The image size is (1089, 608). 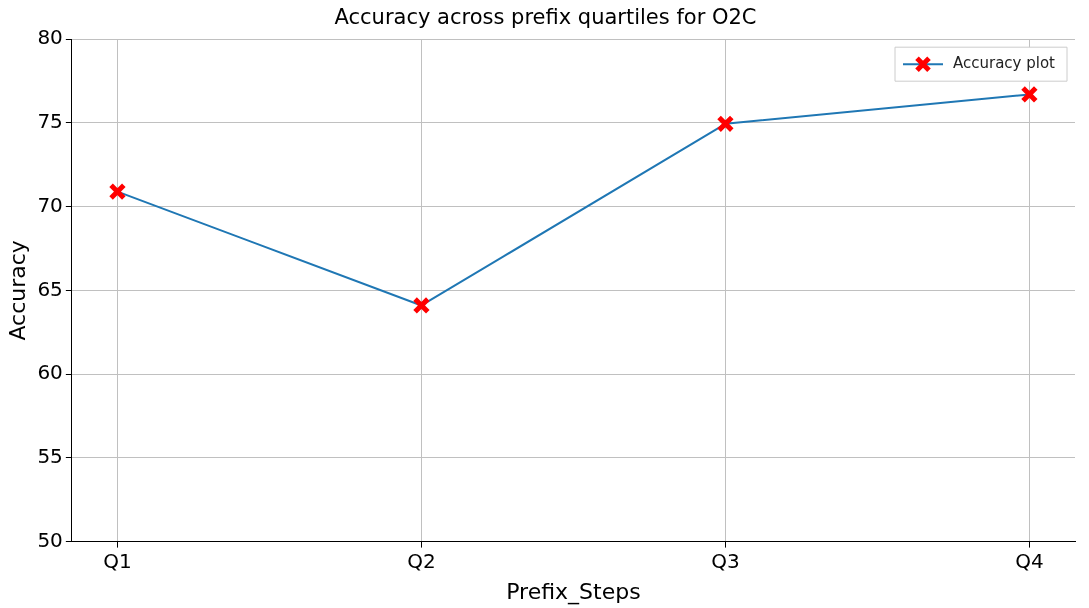 What do you see at coordinates (50, 37) in the screenshot?
I see `y-tick-label: 80` at bounding box center [50, 37].